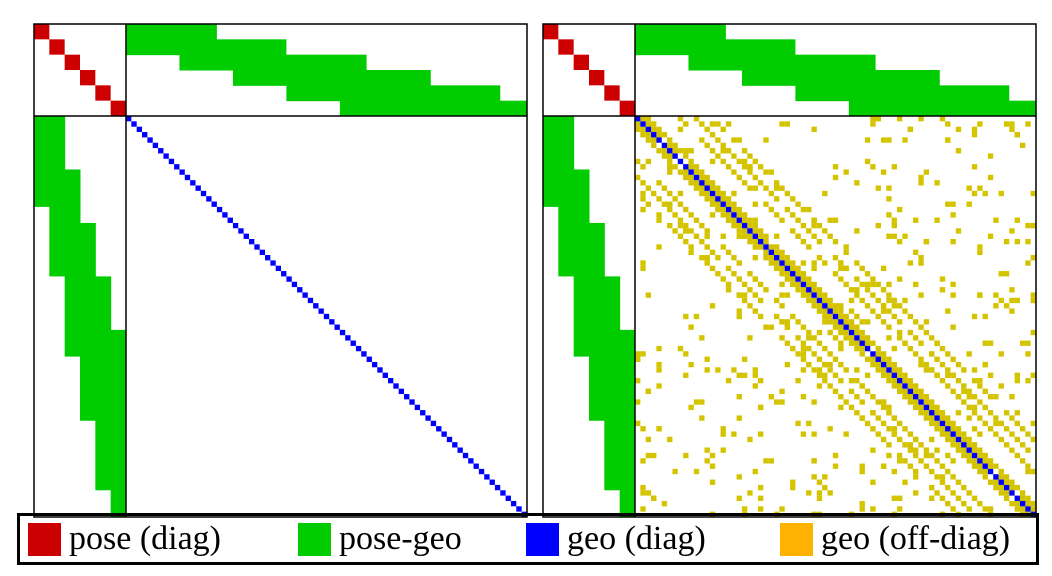 This screenshot has height=576, width=1052. Describe the element at coordinates (542, 539) in the screenshot. I see `legend-swatch-geo-diag` at that location.